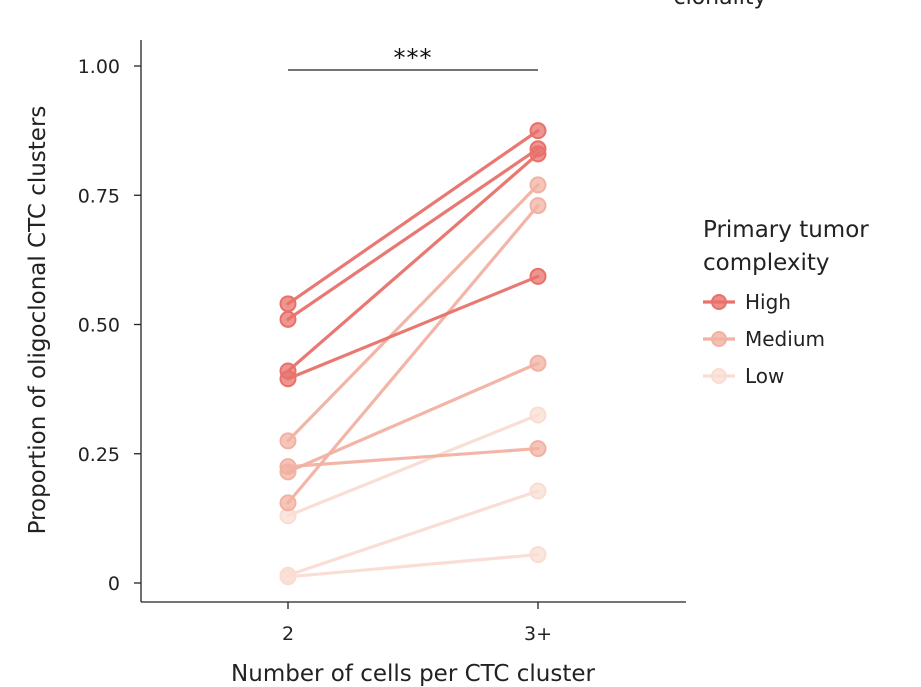 The width and height of the screenshot is (921, 687). What do you see at coordinates (786, 230) in the screenshot?
I see `legend-title-line-1: Primary tumor` at bounding box center [786, 230].